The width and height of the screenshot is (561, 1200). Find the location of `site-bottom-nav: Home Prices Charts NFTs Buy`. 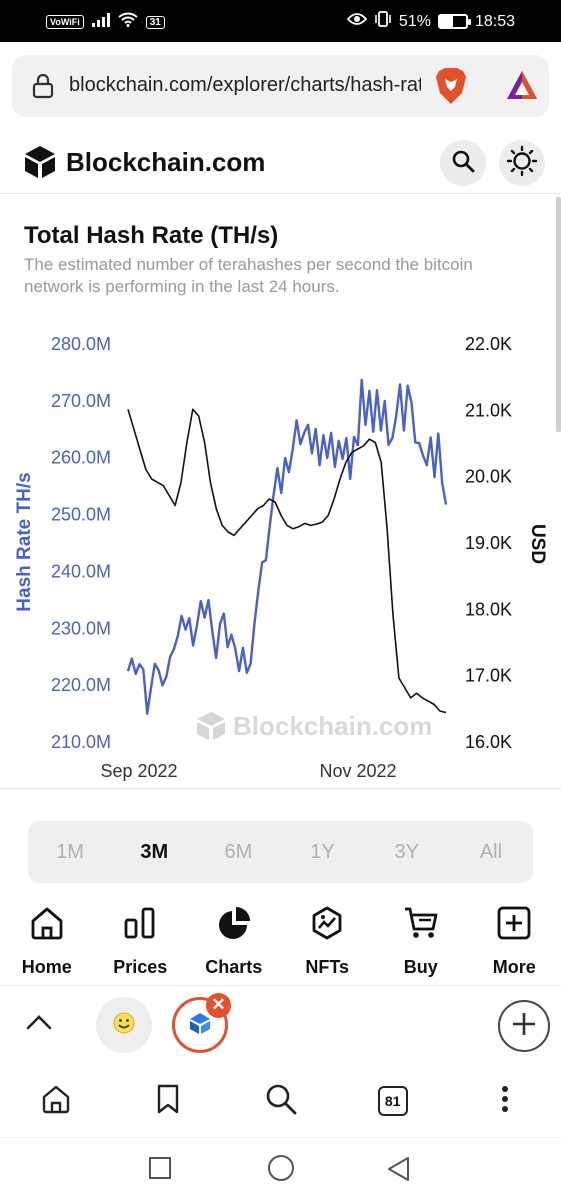

site-bottom-nav: Home Prices Charts NFTs Buy is located at coordinates (280, 940).